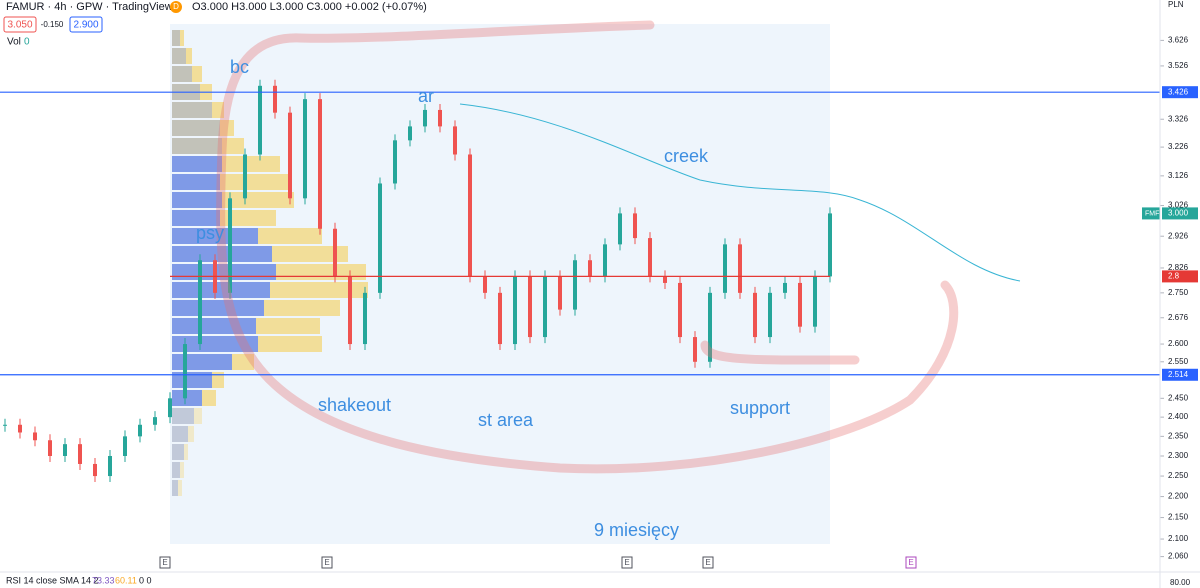 This screenshot has width=1200, height=588. What do you see at coordinates (1178, 317) in the screenshot?
I see `y-tick-label: 2.676` at bounding box center [1178, 317].